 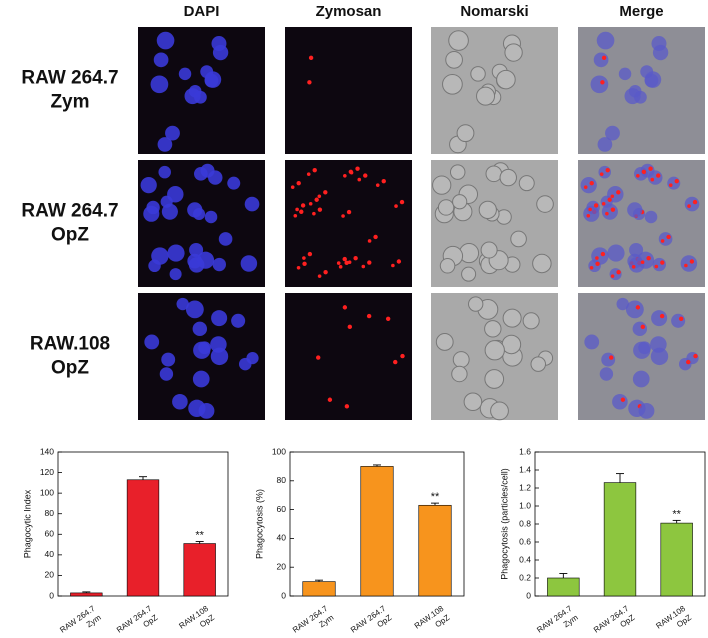 What do you see at coordinates (494, 11) in the screenshot?
I see `column-header: Nomarski` at bounding box center [494, 11].